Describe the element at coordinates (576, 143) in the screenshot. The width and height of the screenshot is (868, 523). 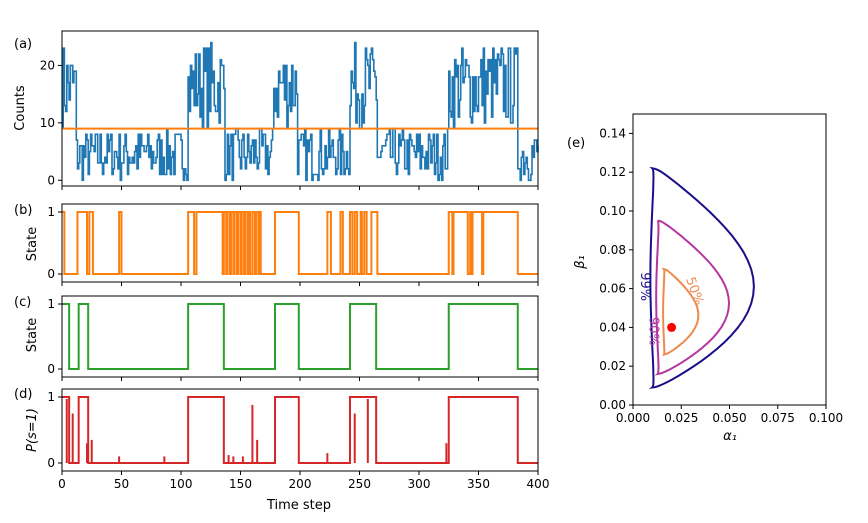
I see `panel-label-e: (e)` at that location.